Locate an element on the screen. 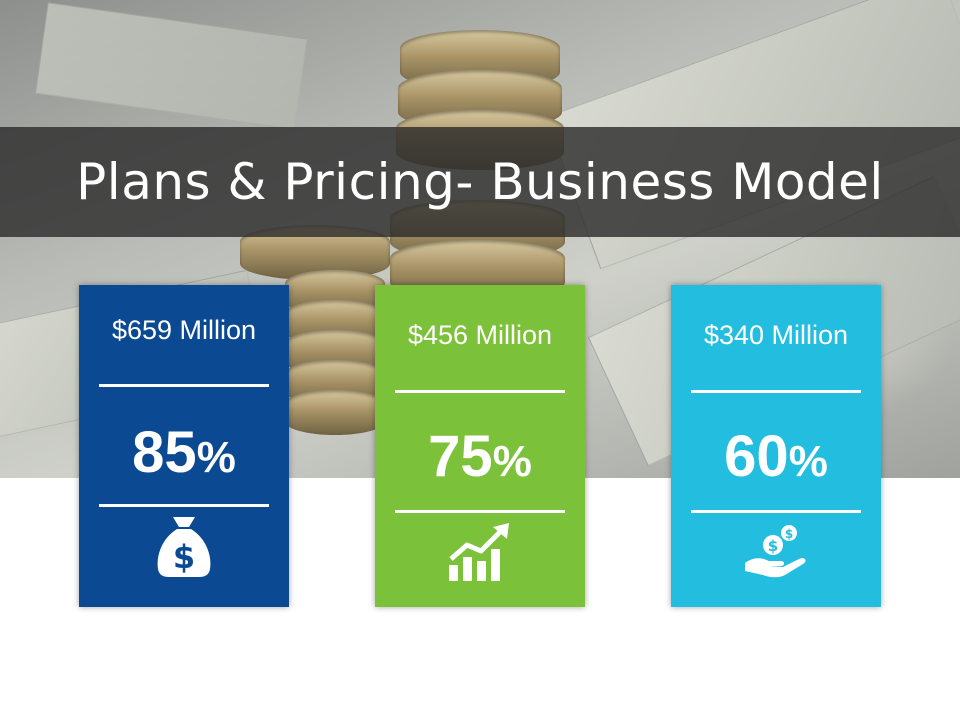 This screenshot has height=720, width=960. pricing-card-1: $659 Million 85% $ is located at coordinates (184, 446).